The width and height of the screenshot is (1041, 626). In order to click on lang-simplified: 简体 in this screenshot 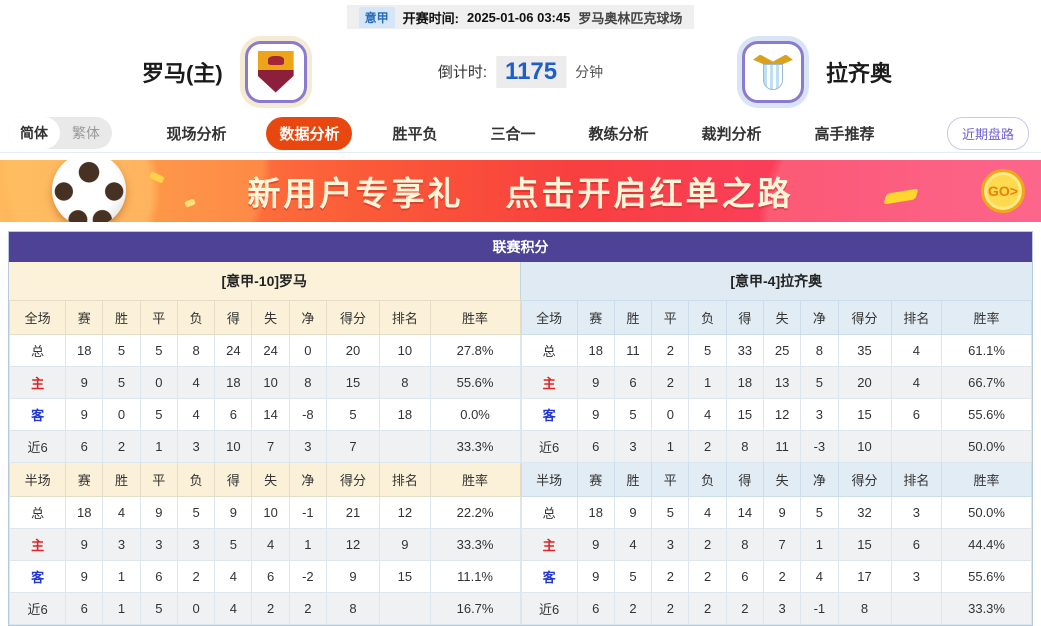, I will do `click(34, 133)`.